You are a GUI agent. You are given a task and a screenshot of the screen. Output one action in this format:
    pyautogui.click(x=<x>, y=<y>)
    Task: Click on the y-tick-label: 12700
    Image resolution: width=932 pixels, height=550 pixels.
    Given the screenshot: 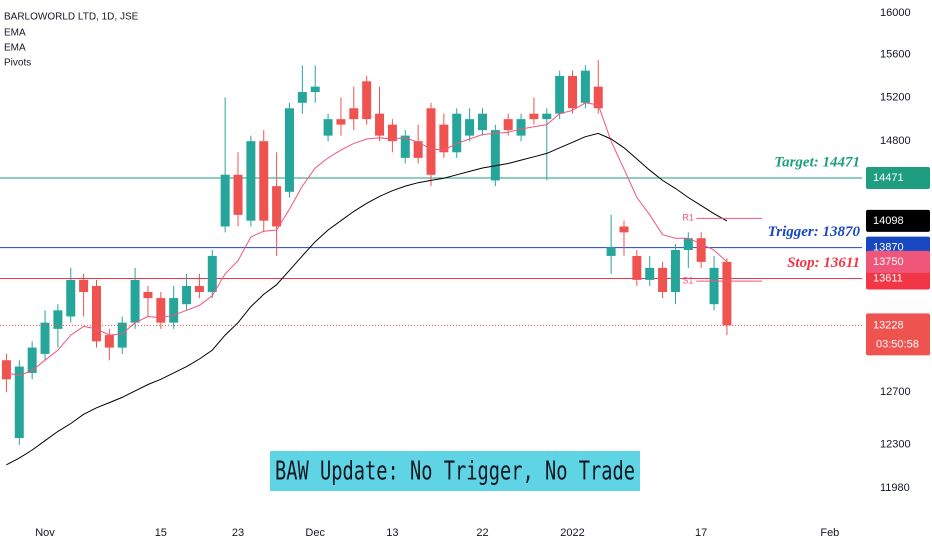 What is the action you would take?
    pyautogui.click(x=895, y=392)
    